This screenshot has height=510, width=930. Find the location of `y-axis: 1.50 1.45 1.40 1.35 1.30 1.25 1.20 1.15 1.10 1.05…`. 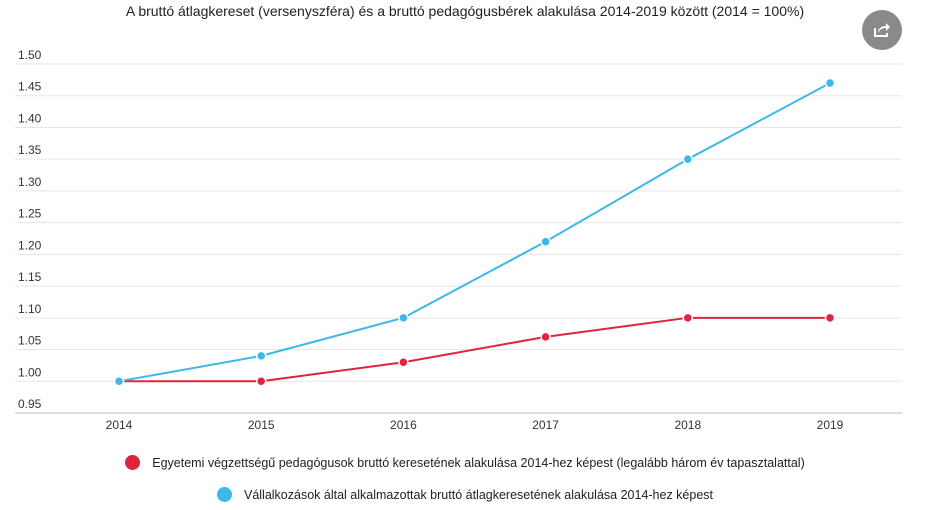

y-axis: 1.50 1.45 1.40 1.35 1.30 1.25 1.20 1.15 1.10 1.05… is located at coordinates (30, 229).